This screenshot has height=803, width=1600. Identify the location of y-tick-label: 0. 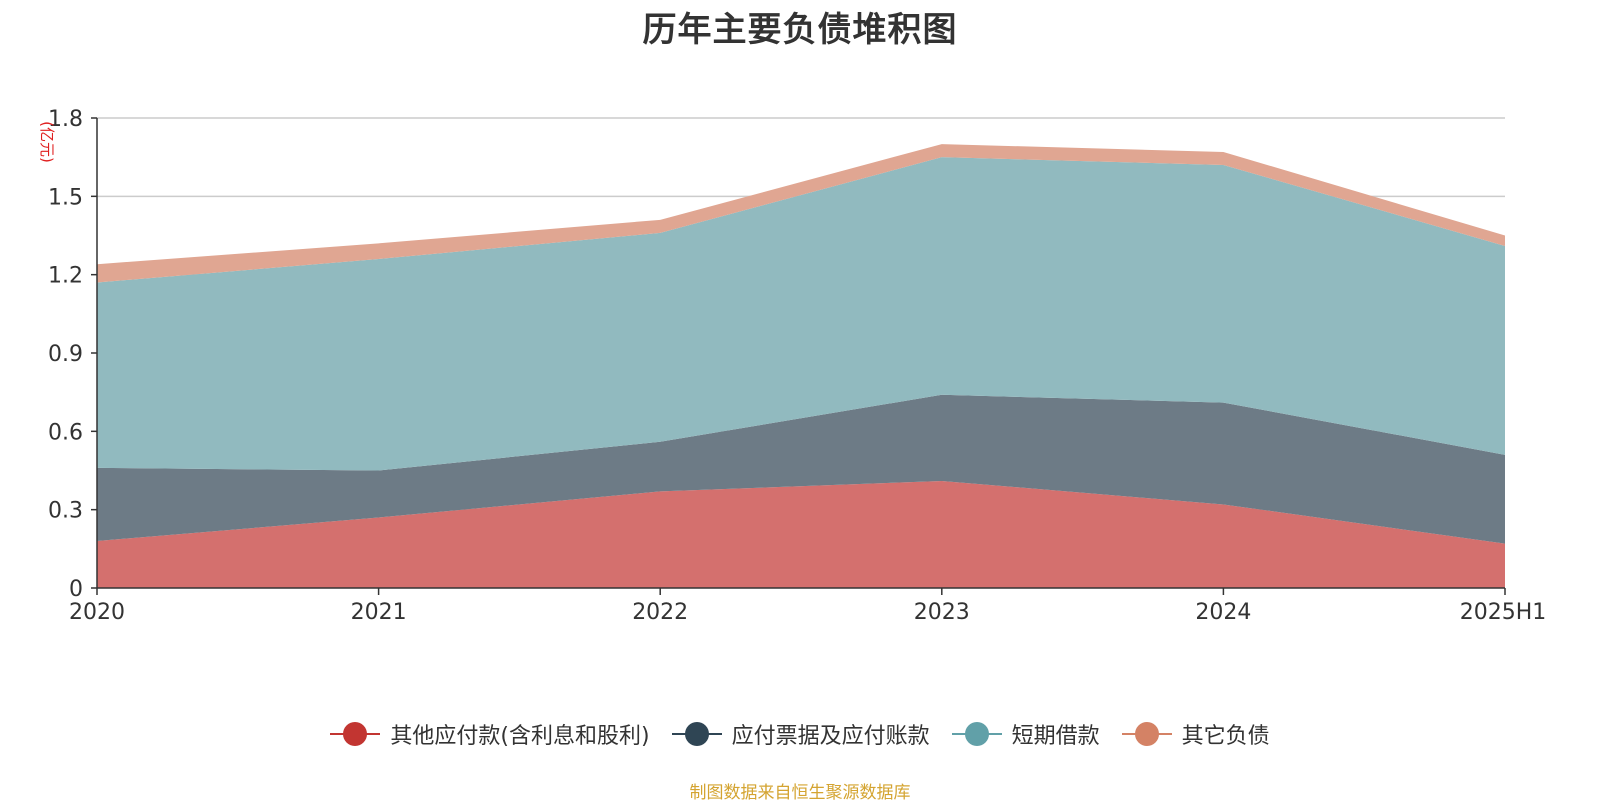
(76, 589).